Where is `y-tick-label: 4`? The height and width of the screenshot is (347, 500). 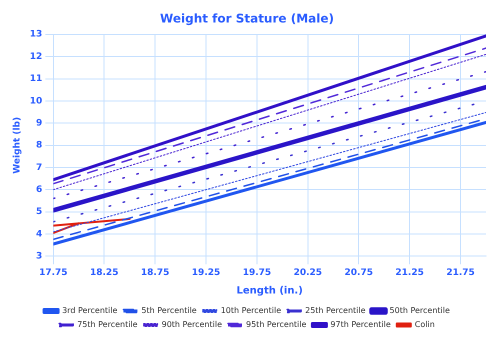 y-tick-label: 4 is located at coordinates (39, 234).